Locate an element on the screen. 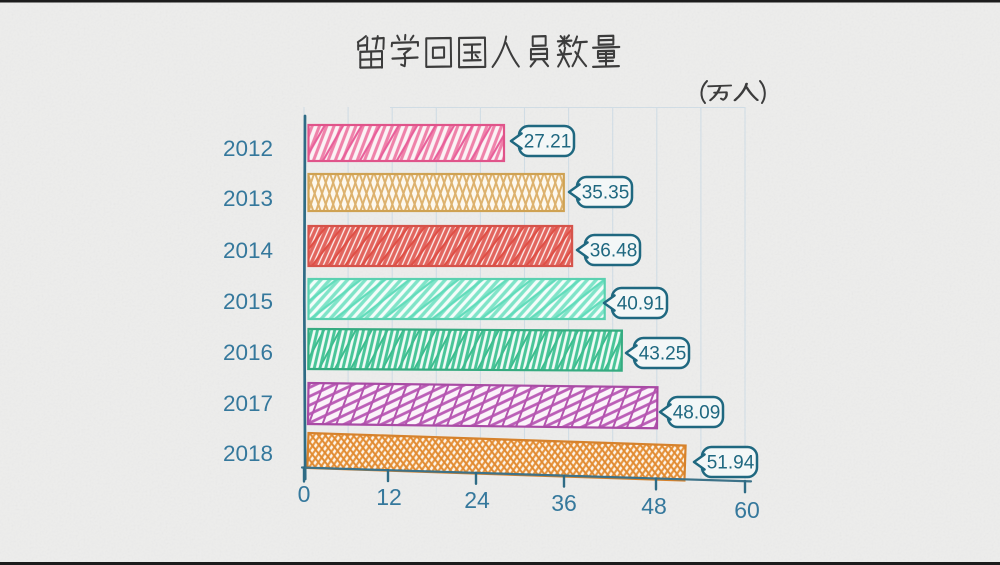 The height and width of the screenshot is (565, 1000). svg-text: 27.21 is located at coordinates (548, 142).